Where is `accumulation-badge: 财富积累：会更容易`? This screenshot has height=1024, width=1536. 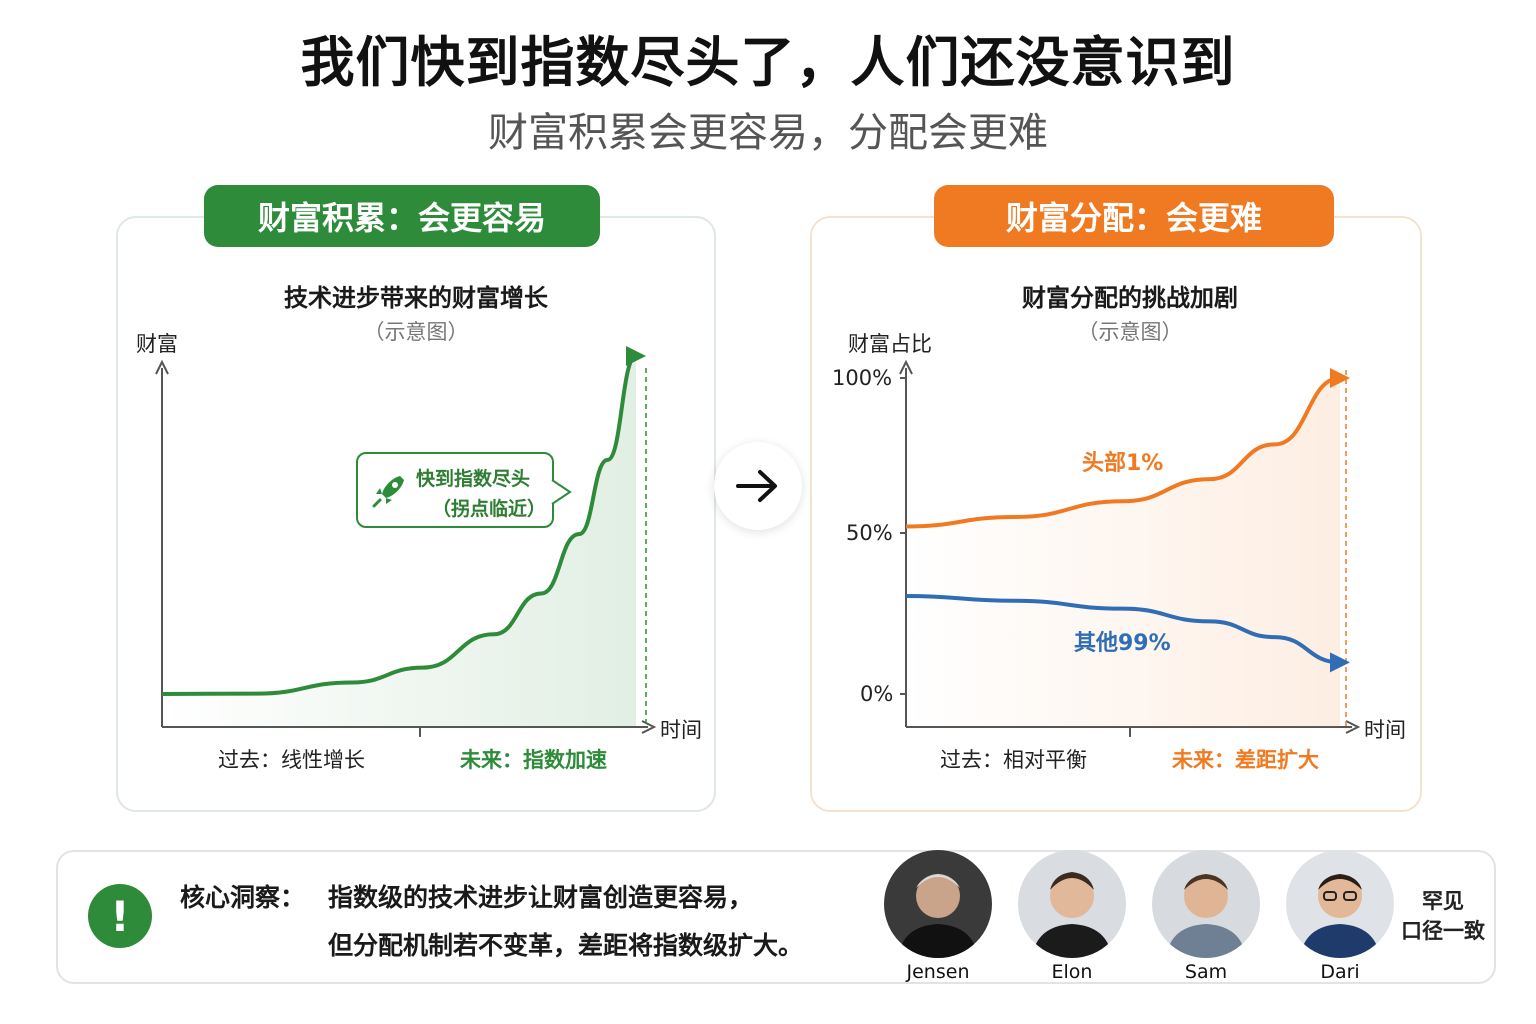 accumulation-badge: 财富积累：会更容易 is located at coordinates (402, 216).